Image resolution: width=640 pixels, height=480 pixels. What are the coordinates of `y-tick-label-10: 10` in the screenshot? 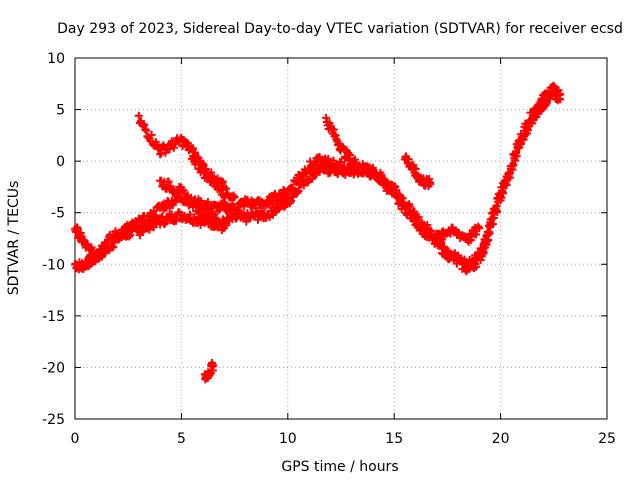 It's located at (56, 59).